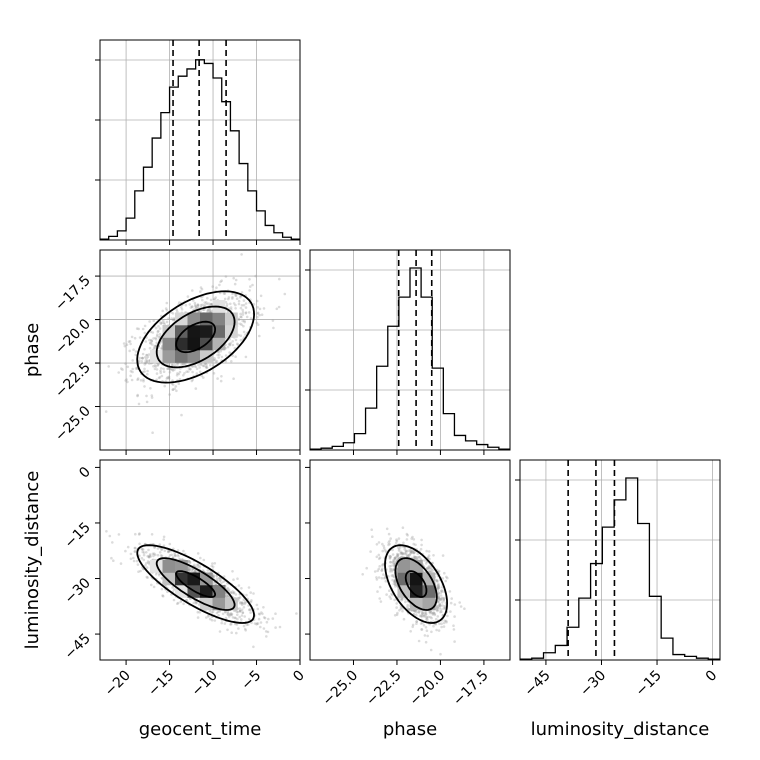  I want to click on contour-line, so click(195, 584).